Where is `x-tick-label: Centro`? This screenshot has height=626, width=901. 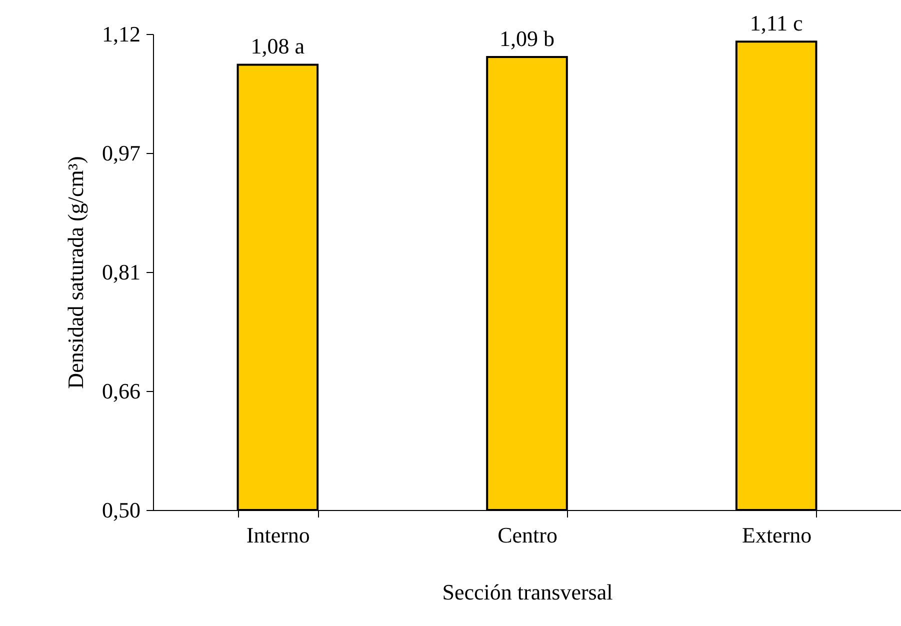 x-tick-label: Centro is located at coordinates (528, 535).